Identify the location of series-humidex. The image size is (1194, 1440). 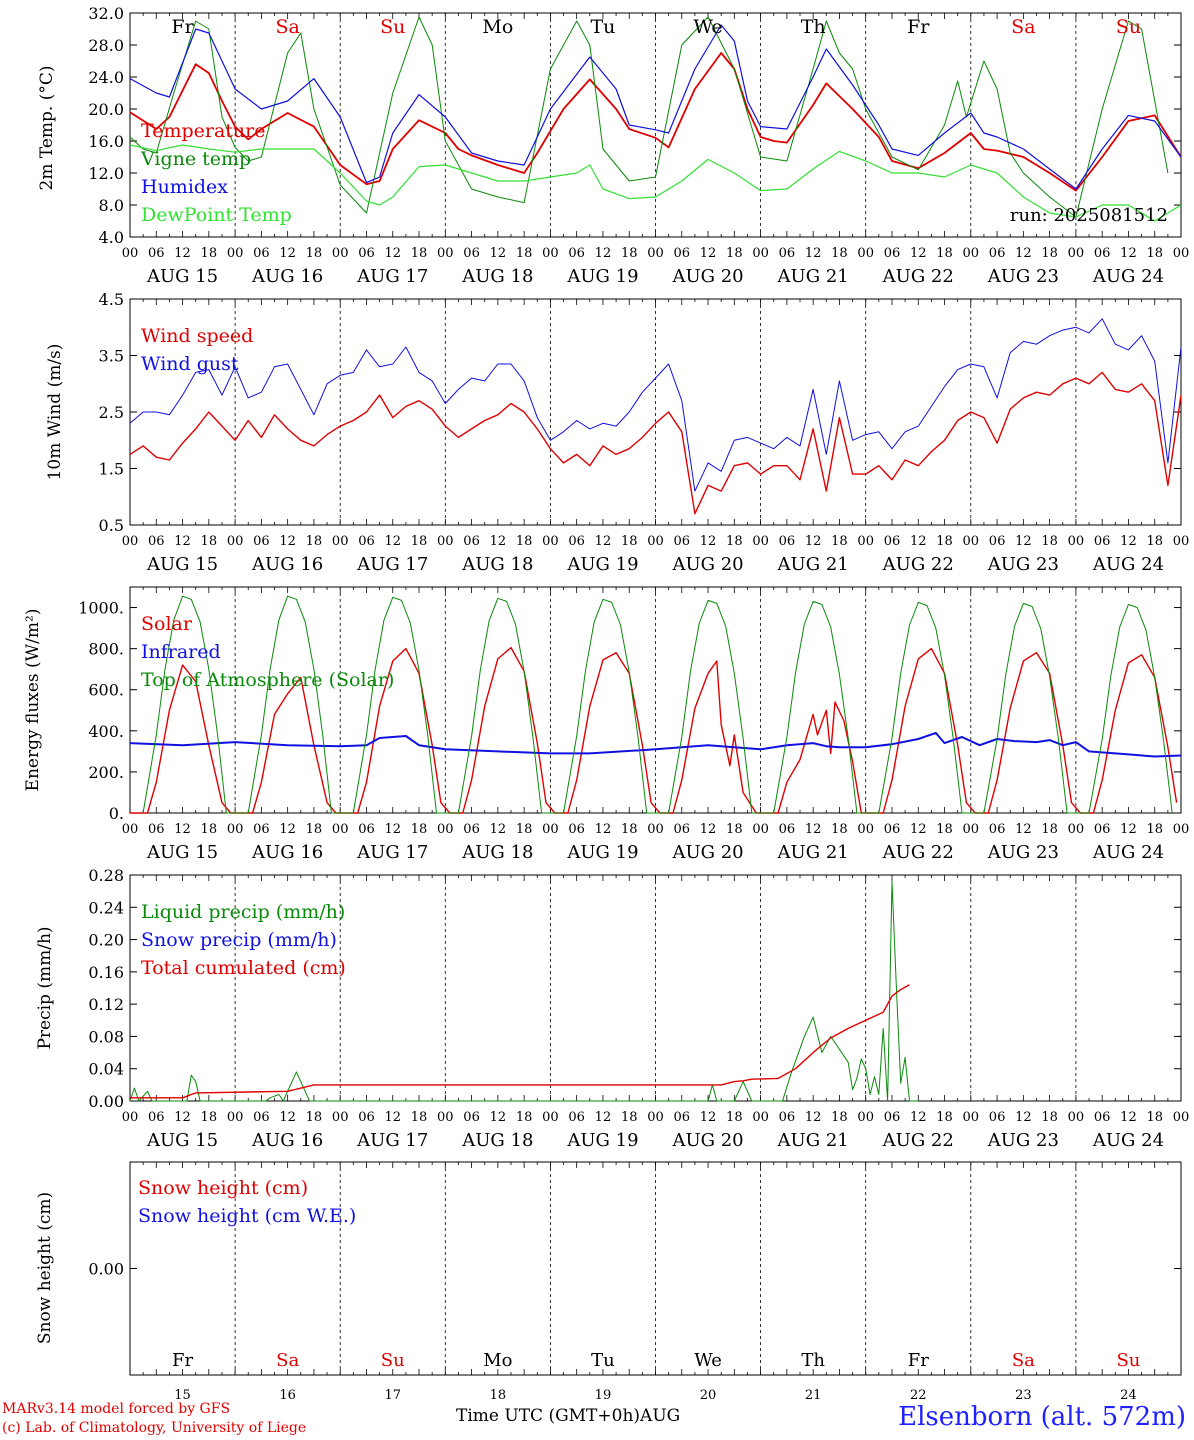
(655, 107).